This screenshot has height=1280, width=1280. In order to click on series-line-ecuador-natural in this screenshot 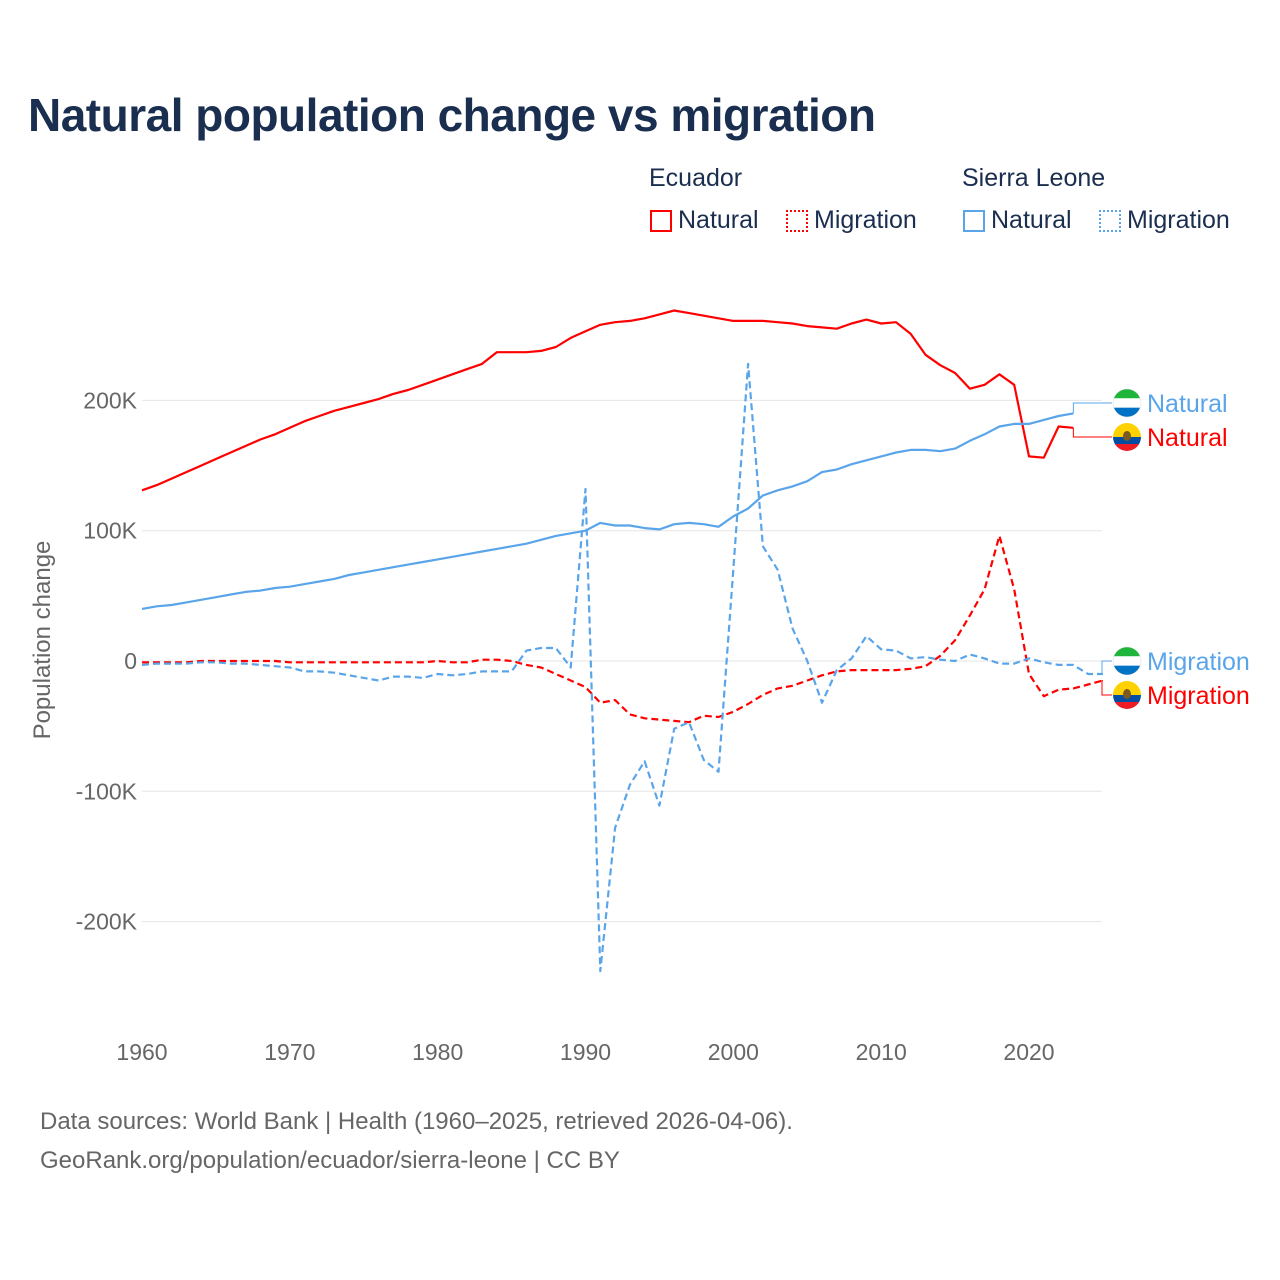, I will do `click(607, 400)`.